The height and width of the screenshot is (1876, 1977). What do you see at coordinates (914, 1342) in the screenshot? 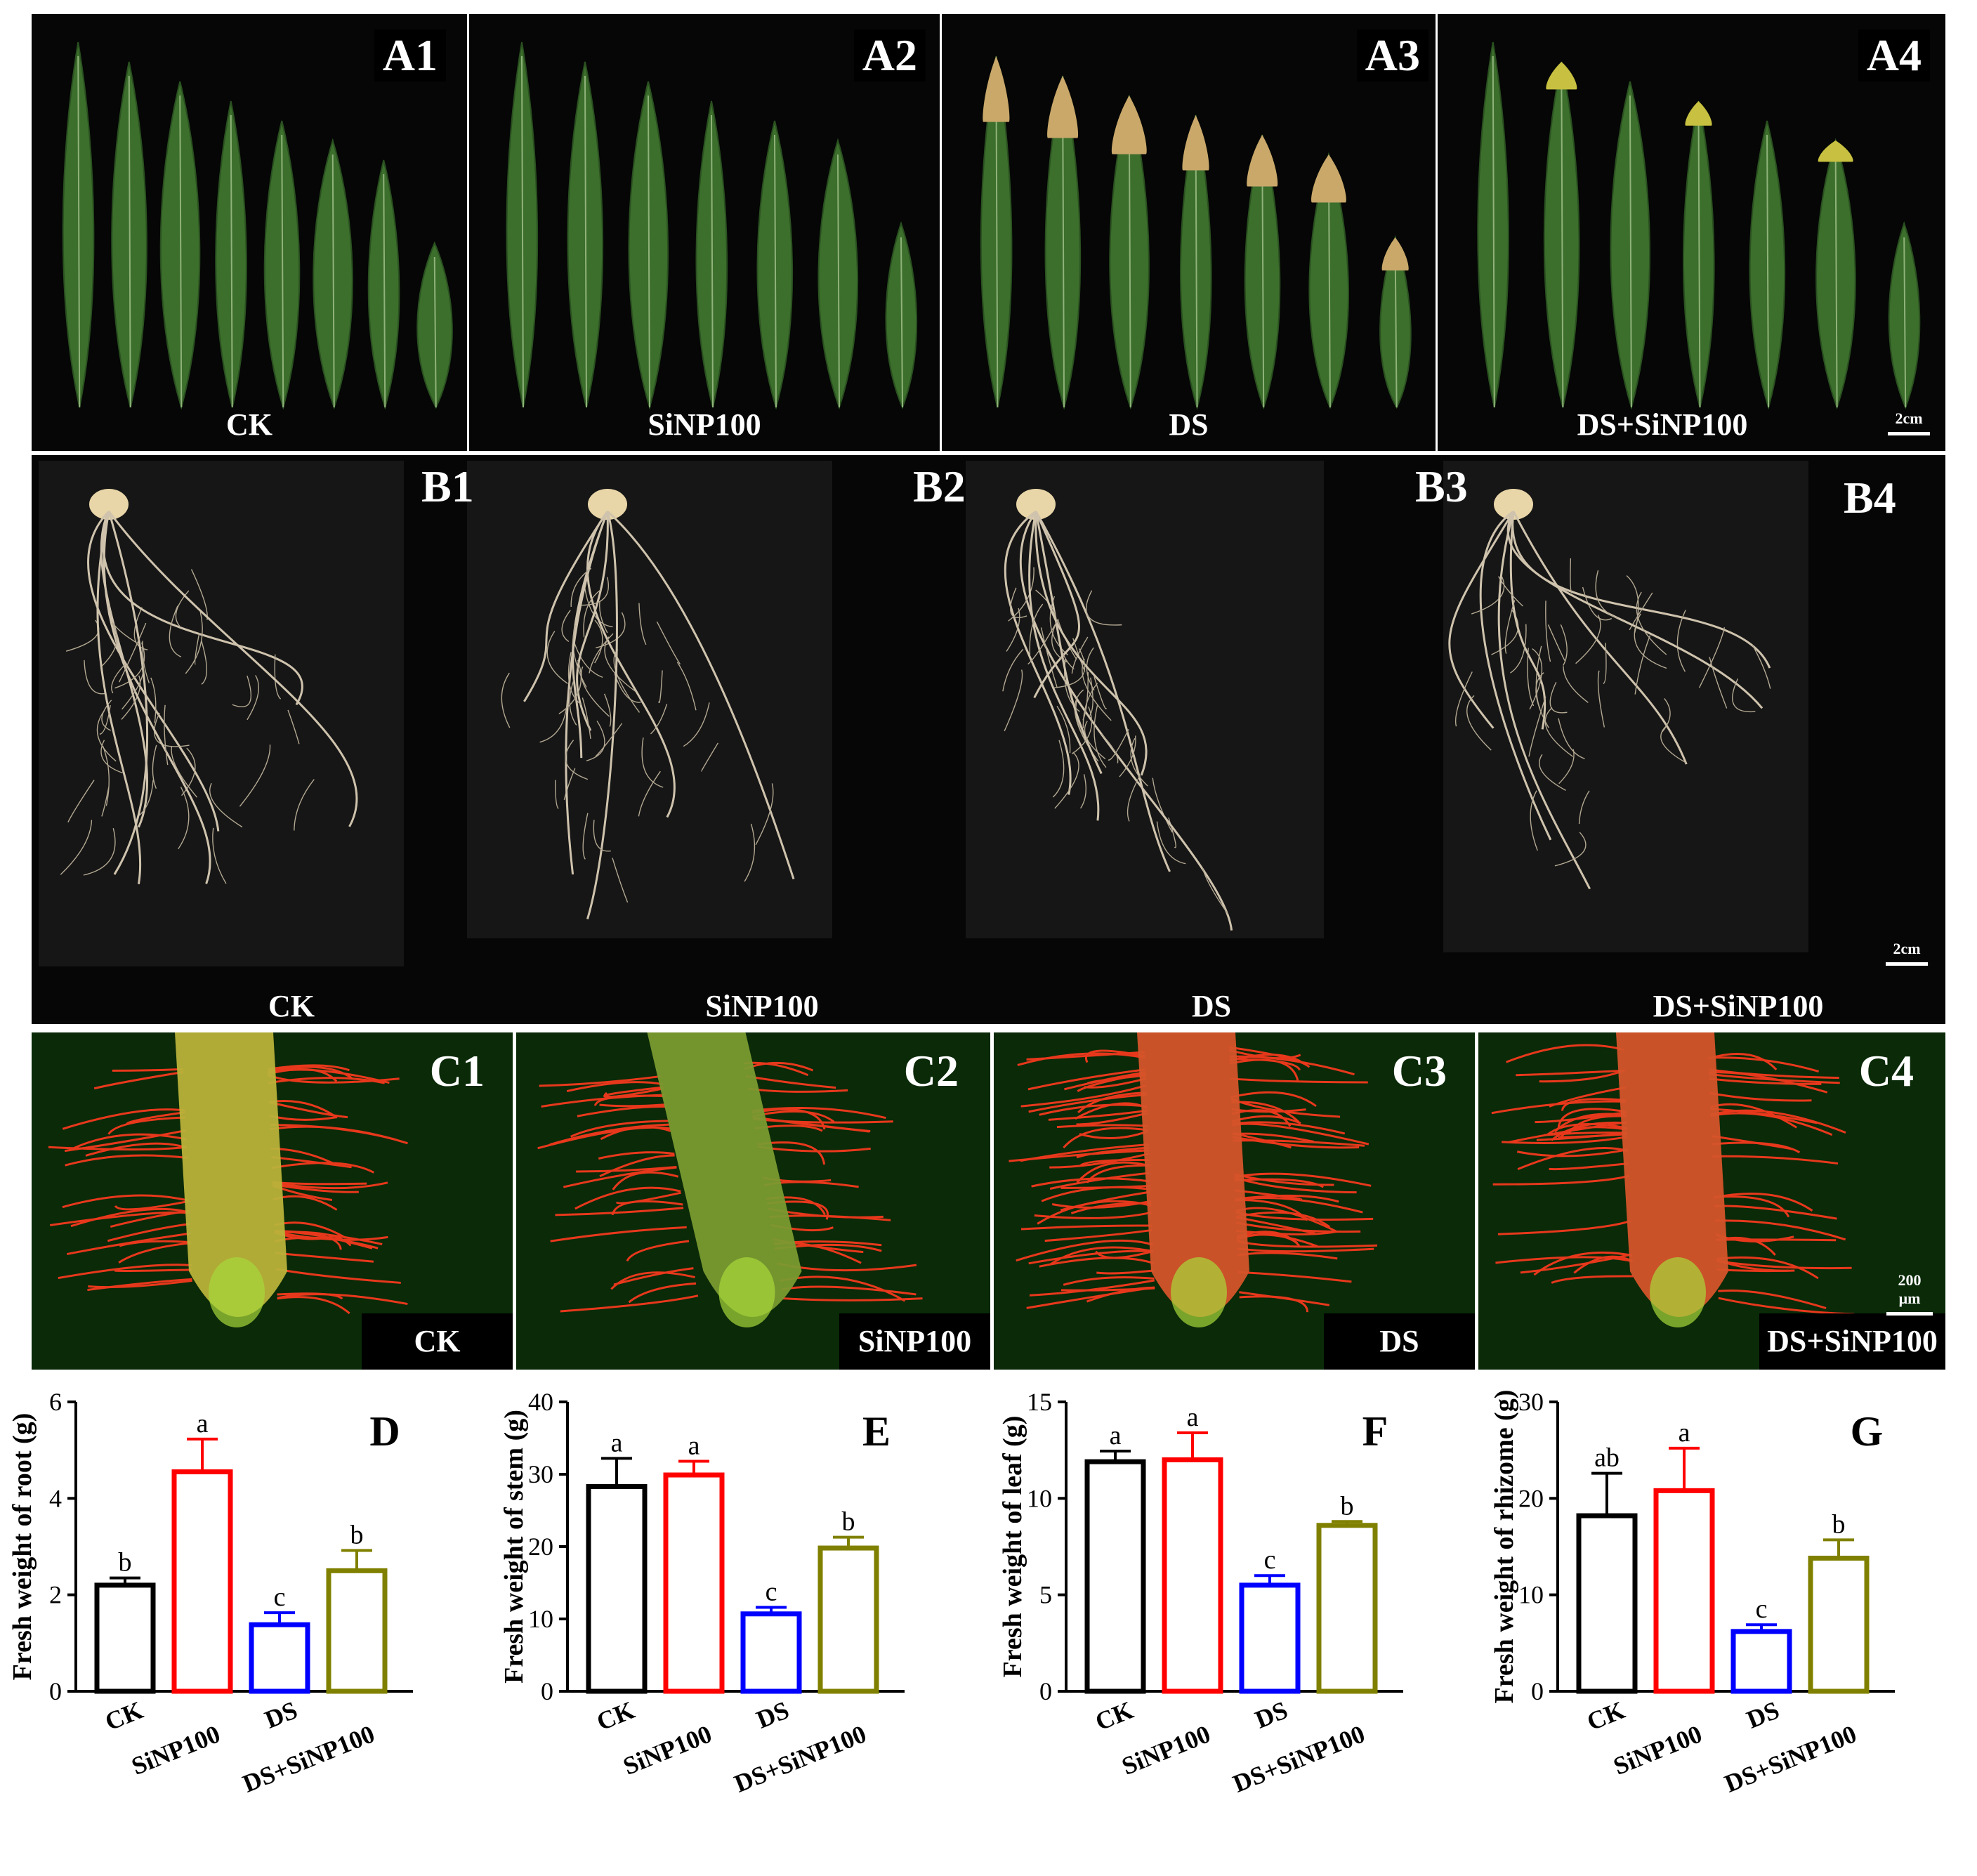
I see `treatment-label-c2: SiNP100` at bounding box center [914, 1342].